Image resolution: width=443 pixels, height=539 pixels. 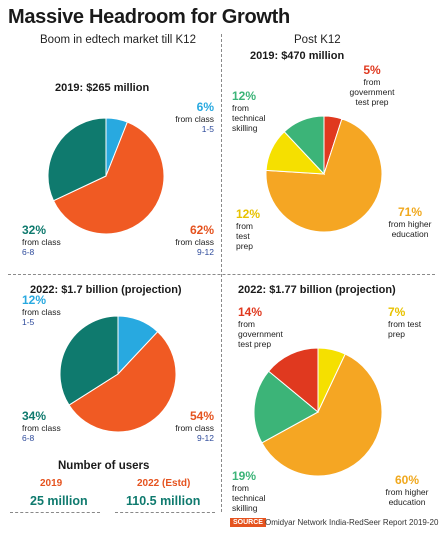 I want to click on chart4-slice-label: 19% from technical skilling, so click(x=258, y=491).